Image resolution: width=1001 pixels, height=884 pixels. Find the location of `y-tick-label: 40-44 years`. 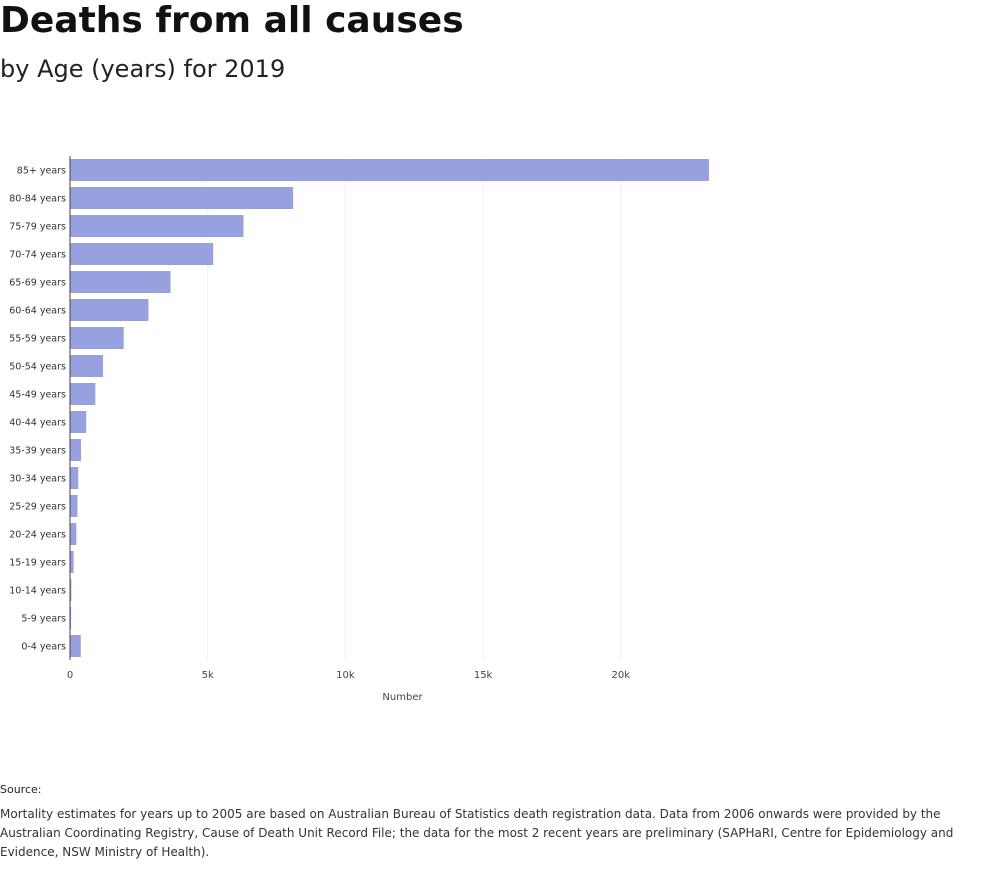

y-tick-label: 40-44 years is located at coordinates (37, 423).